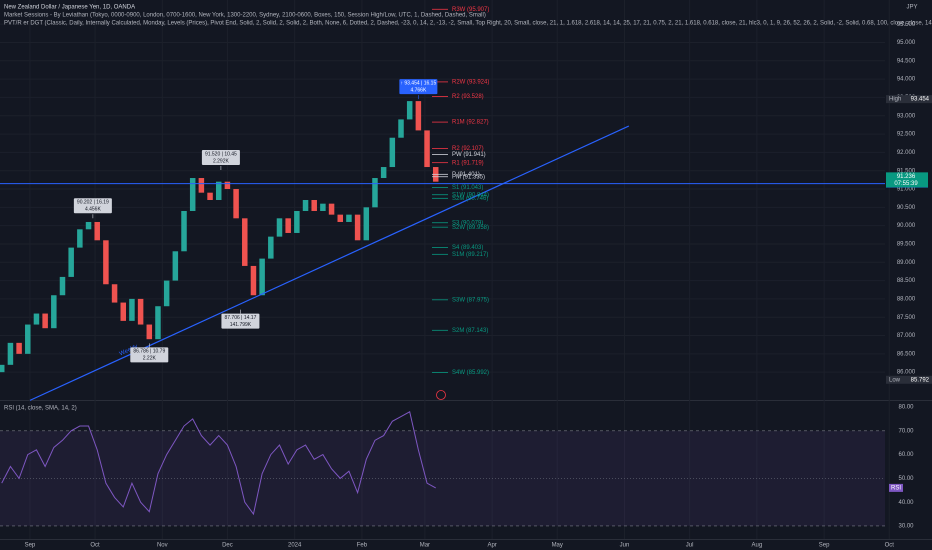 This screenshot has height=550, width=932. Describe the element at coordinates (906, 61) in the screenshot. I see `y-tick-label: 94.500` at that location.